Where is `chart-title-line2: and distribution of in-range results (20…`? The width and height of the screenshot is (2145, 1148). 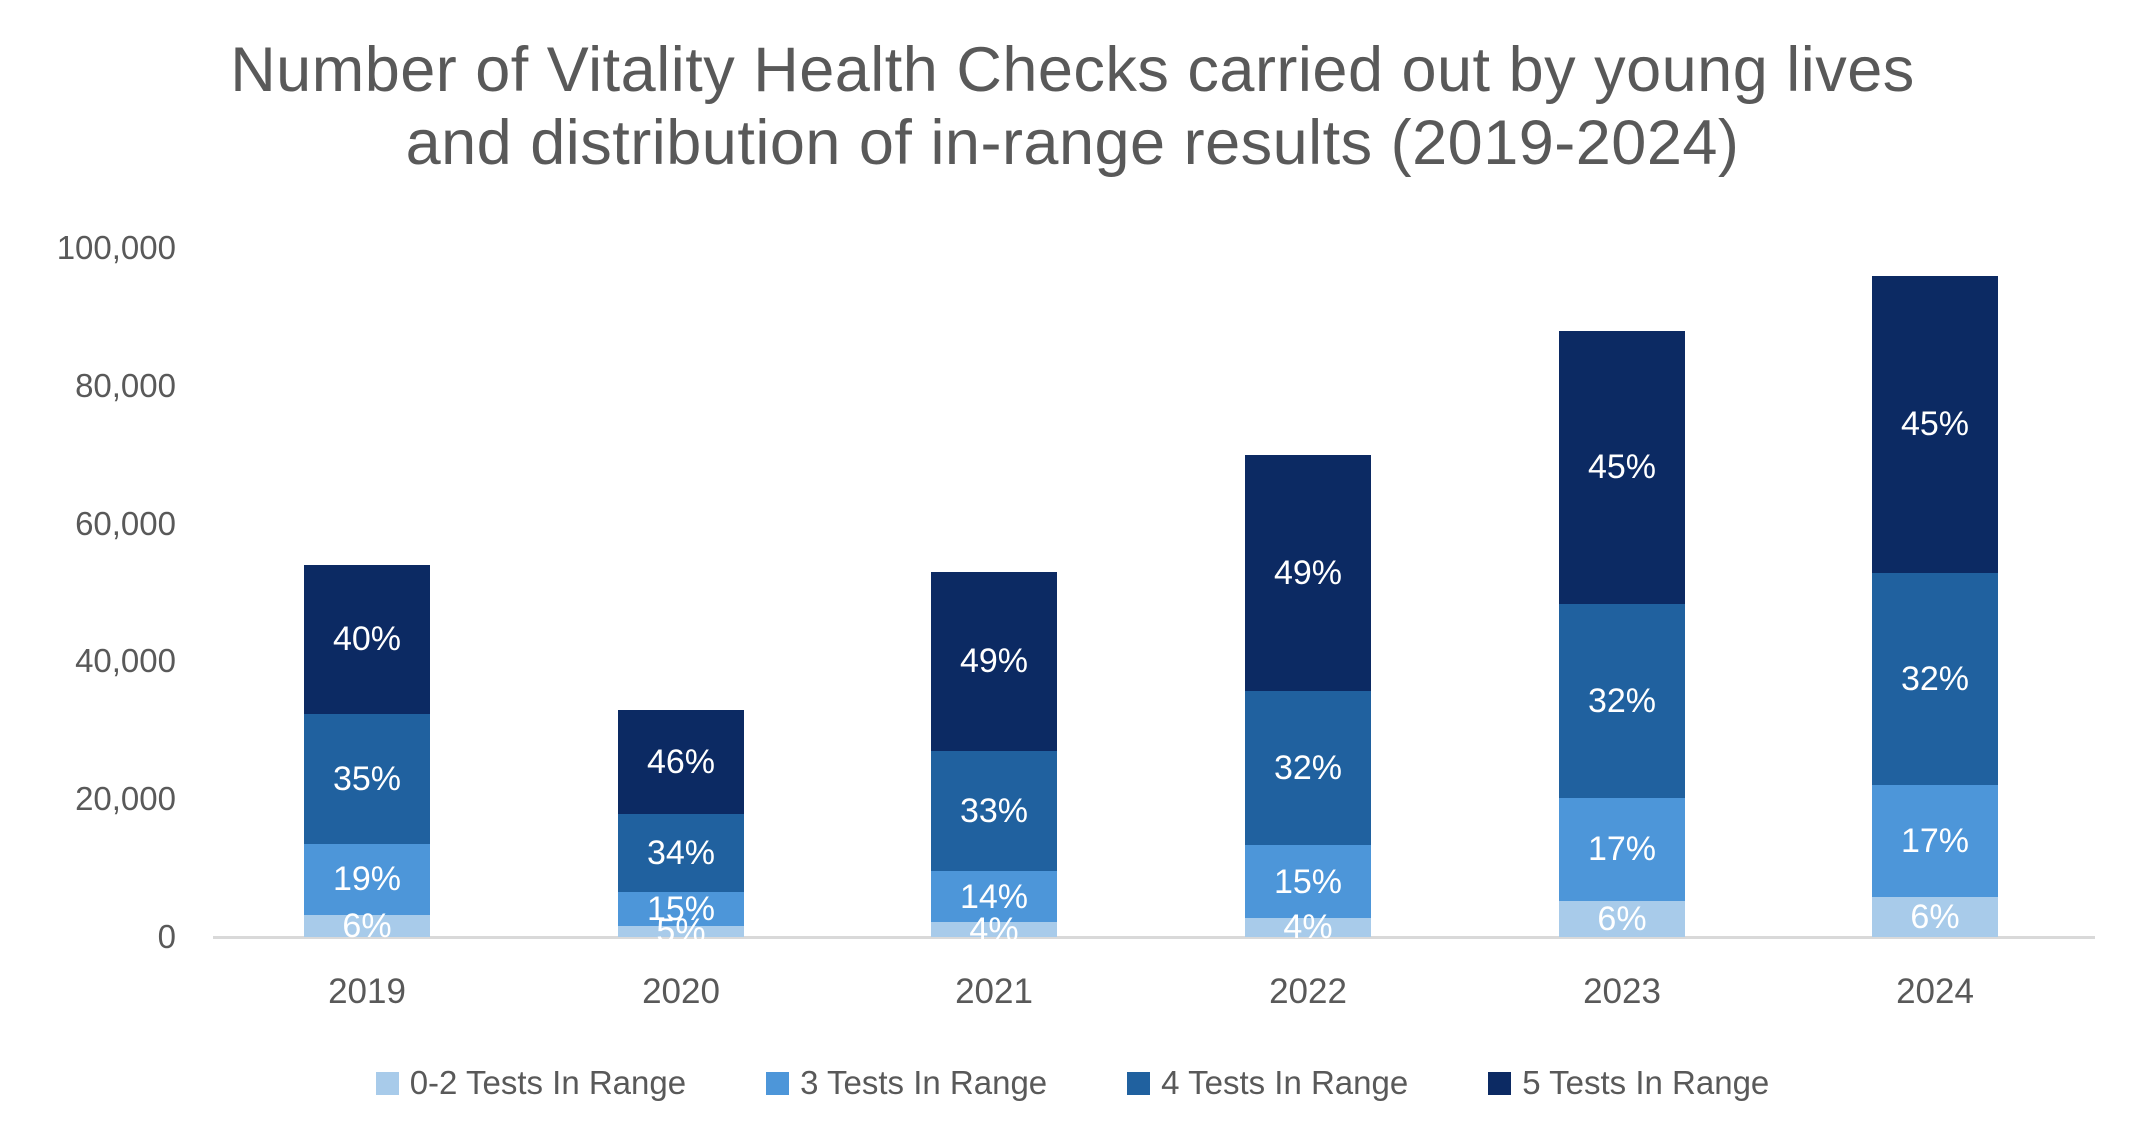 chart-title-line2: and distribution of in-range results (20… is located at coordinates (1072, 143).